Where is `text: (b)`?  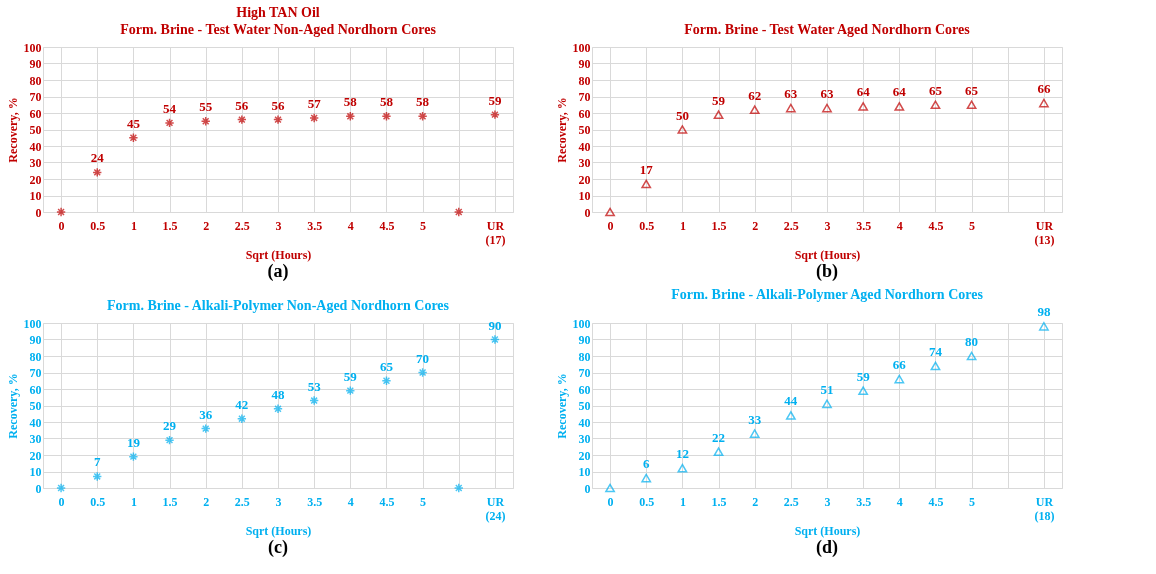
text: (b) is located at coordinates (827, 271).